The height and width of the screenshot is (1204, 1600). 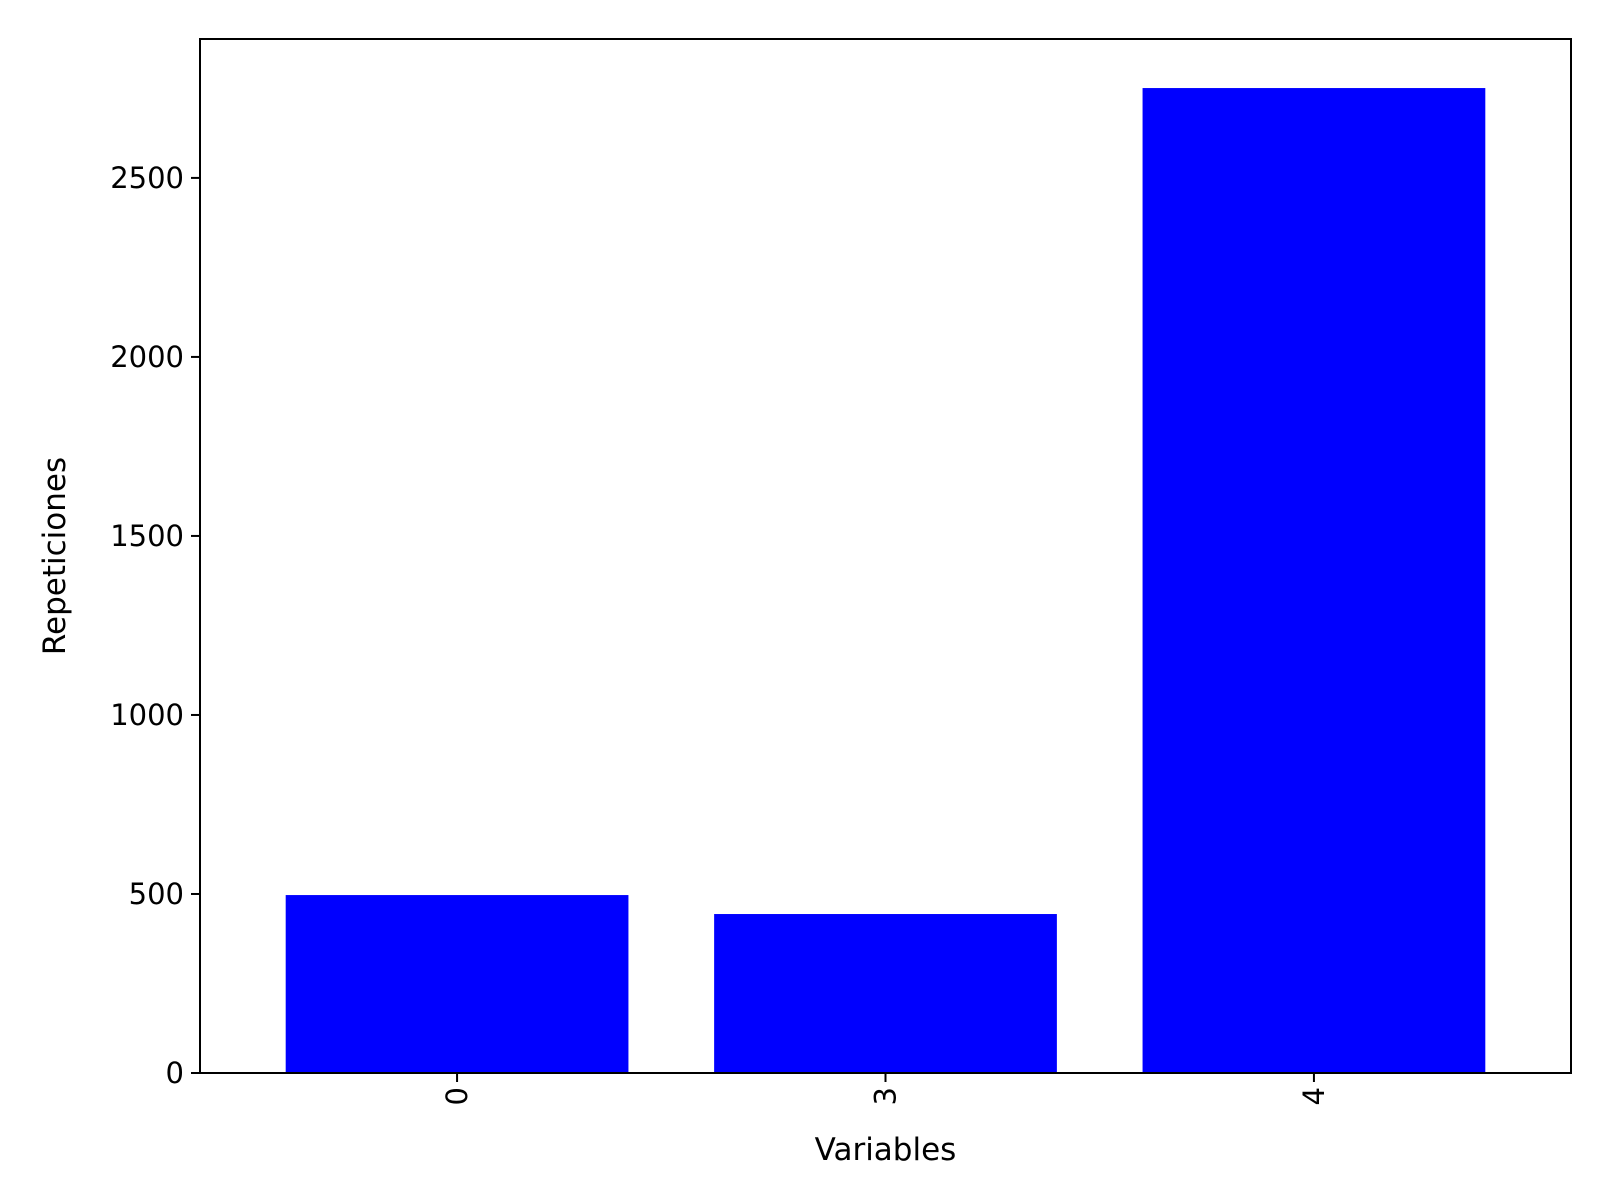 What do you see at coordinates (175, 1073) in the screenshot?
I see `y-tick-label-0: 0` at bounding box center [175, 1073].